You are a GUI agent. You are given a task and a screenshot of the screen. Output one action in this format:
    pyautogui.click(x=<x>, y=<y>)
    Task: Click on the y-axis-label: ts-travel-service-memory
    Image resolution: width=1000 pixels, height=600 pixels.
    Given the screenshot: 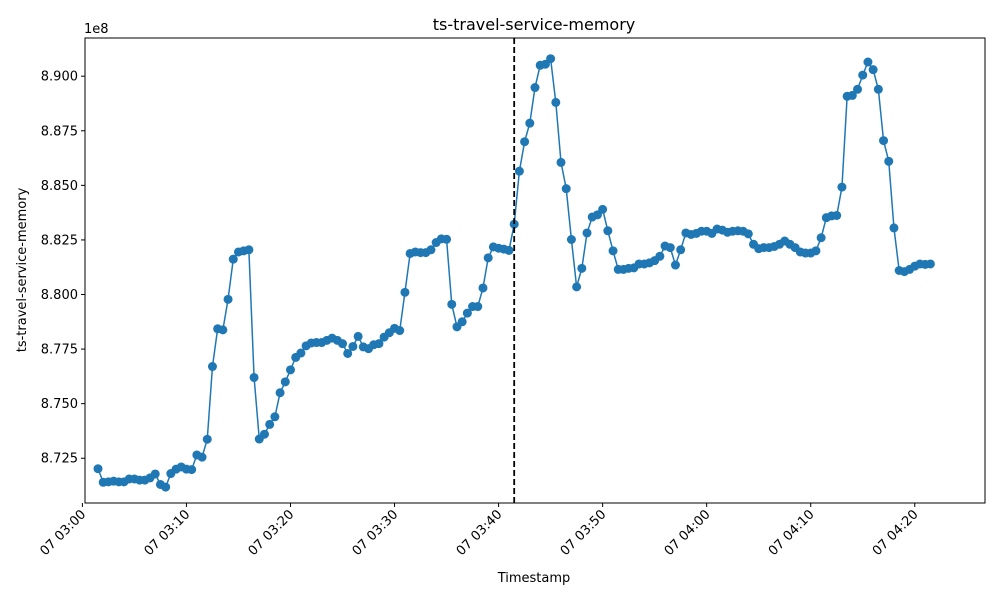 What is the action you would take?
    pyautogui.click(x=22, y=269)
    